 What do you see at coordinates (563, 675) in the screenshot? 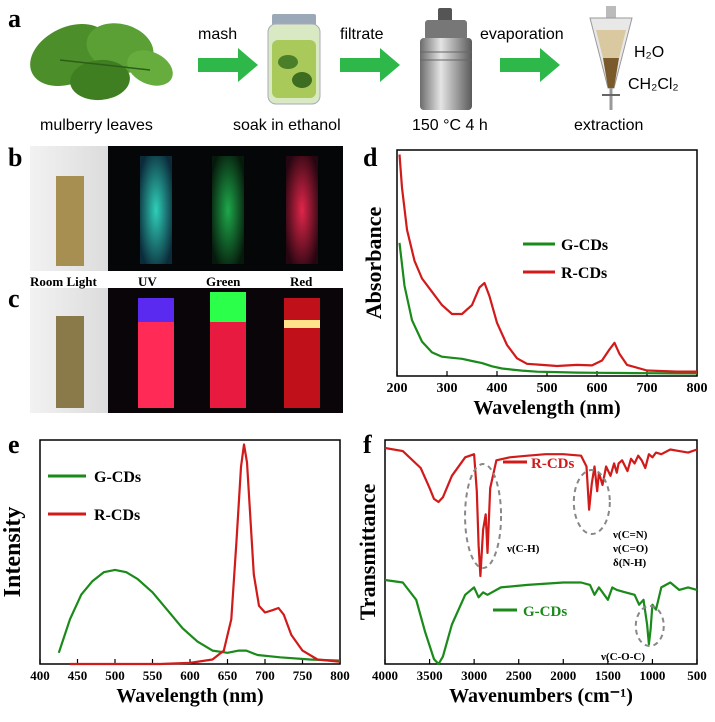
I see `x-tick-label: 2000` at bounding box center [563, 675].